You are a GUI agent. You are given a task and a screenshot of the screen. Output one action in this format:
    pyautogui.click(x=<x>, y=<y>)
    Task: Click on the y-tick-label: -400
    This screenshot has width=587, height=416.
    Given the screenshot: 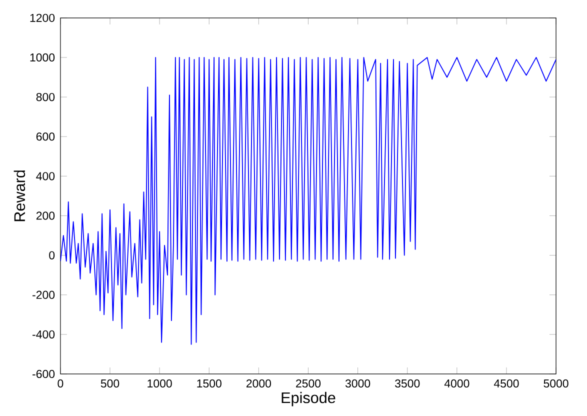 What is the action you would take?
    pyautogui.click(x=43, y=334)
    